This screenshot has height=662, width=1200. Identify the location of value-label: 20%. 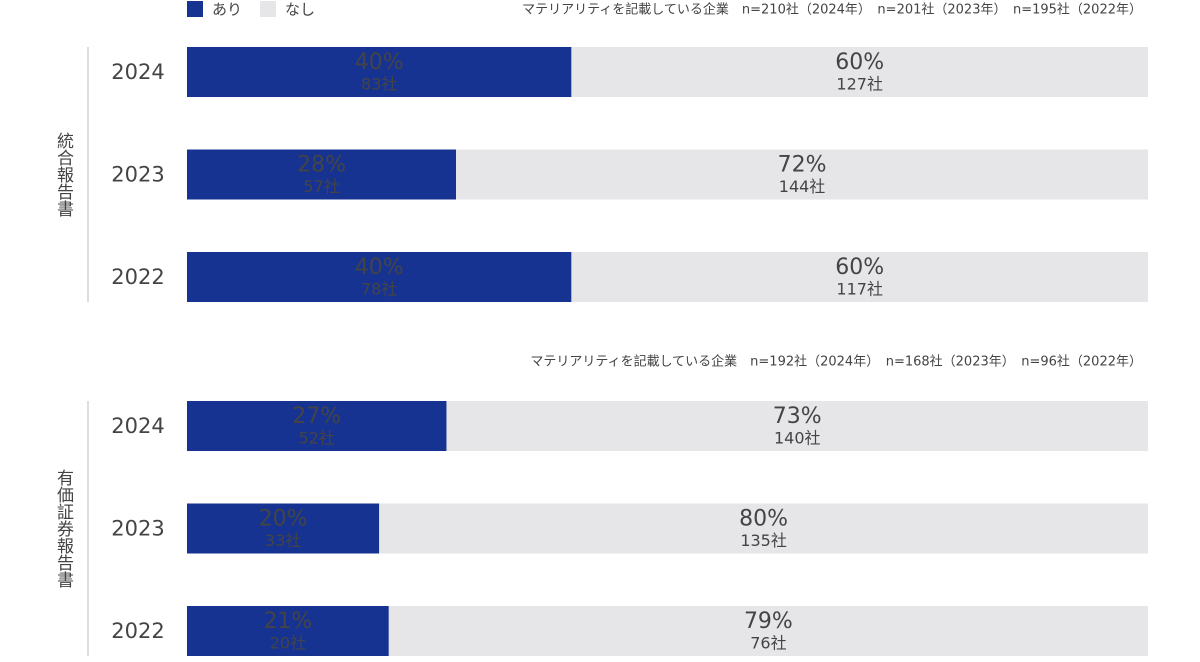
(283, 519).